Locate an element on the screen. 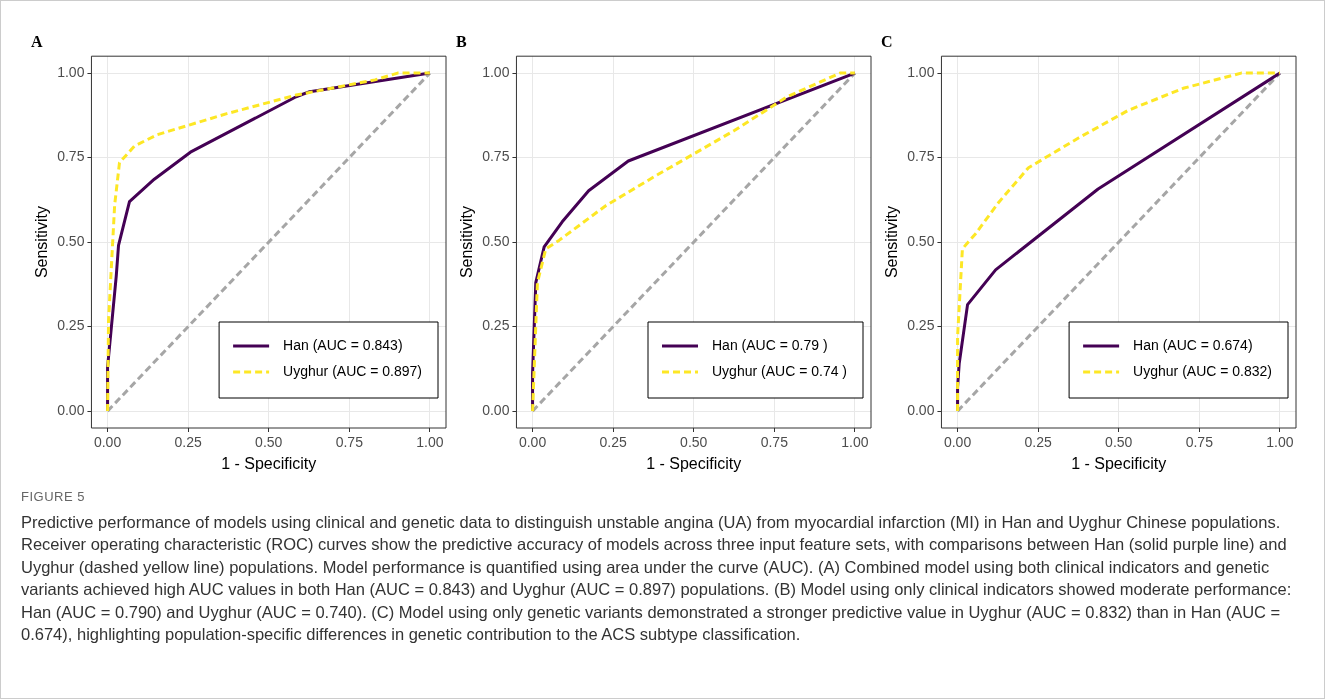 This screenshot has height=699, width=1325. legend-label: Han (AUC = 0.79 ) is located at coordinates (770, 344).